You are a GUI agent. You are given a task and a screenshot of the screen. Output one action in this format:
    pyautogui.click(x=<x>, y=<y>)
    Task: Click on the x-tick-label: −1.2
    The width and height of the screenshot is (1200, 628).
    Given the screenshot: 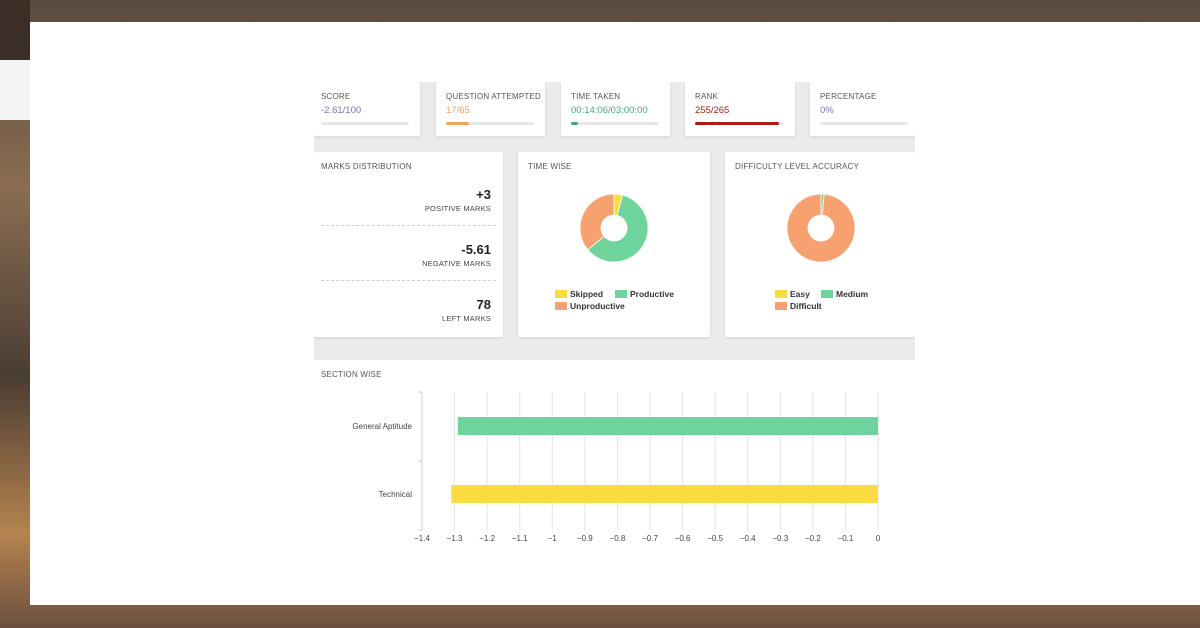 What is the action you would take?
    pyautogui.click(x=487, y=538)
    